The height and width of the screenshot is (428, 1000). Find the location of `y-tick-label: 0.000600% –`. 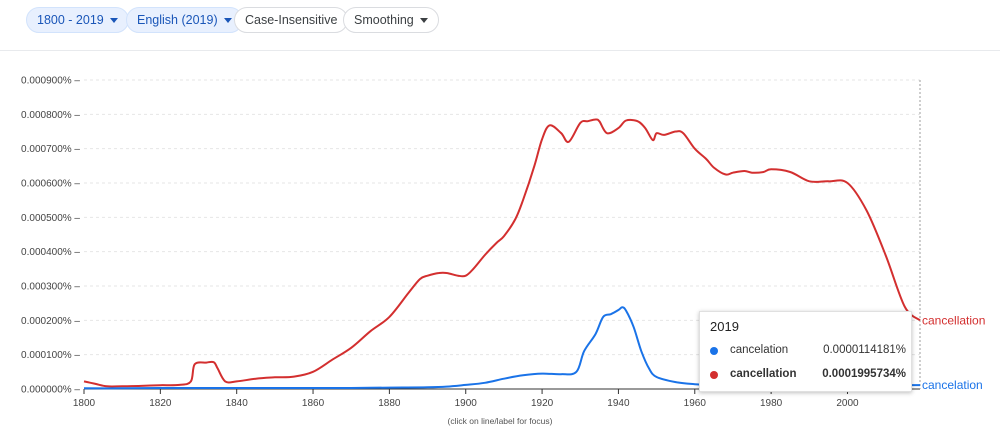

y-tick-label: 0.000600% – is located at coordinates (50, 184).